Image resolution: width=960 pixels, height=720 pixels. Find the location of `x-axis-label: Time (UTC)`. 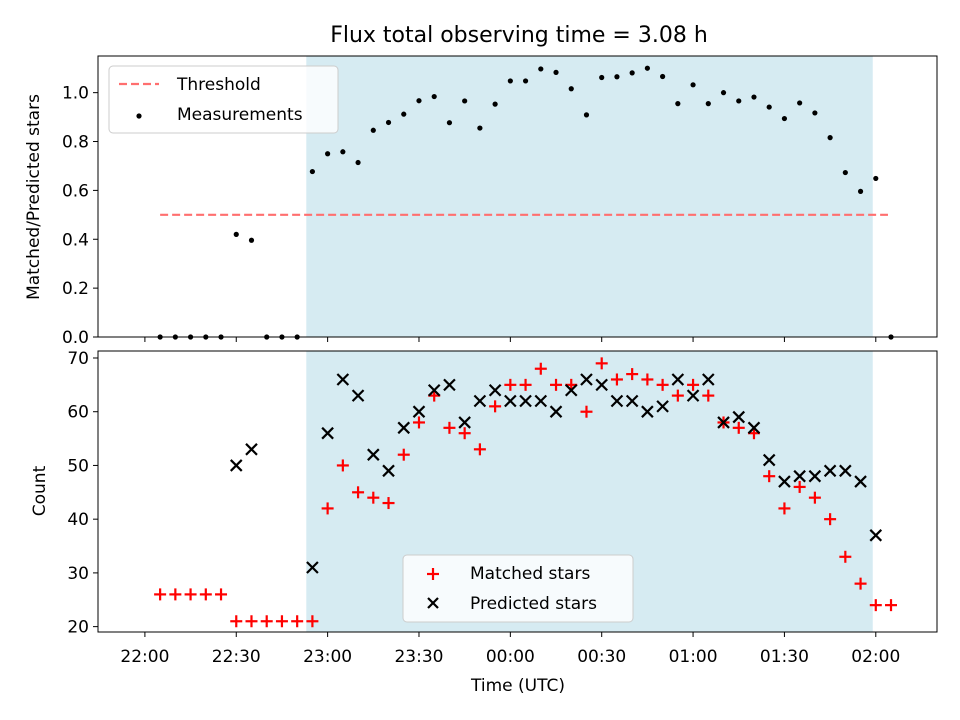

x-axis-label: Time (UTC) is located at coordinates (517, 686).